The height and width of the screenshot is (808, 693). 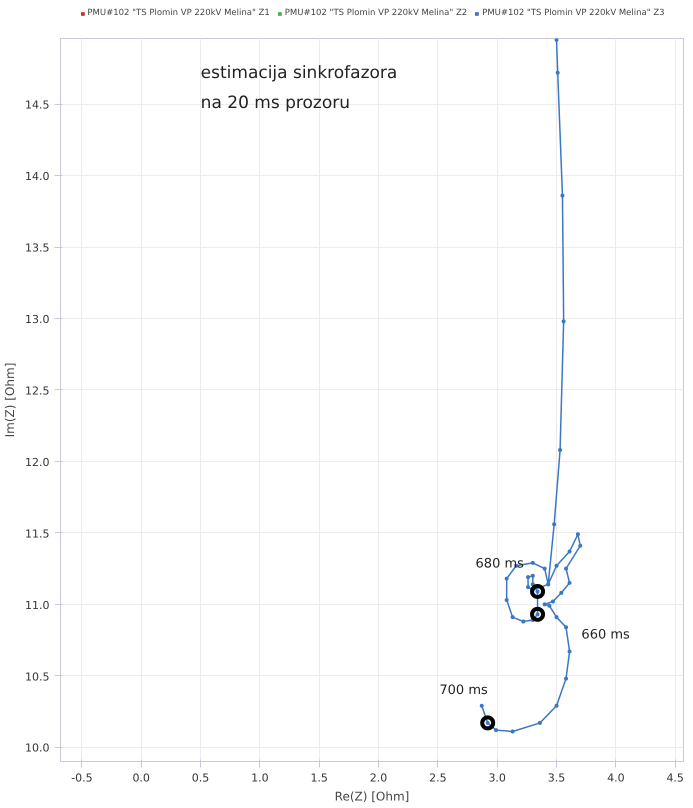 What do you see at coordinates (37, 319) in the screenshot?
I see `y-tick-label: 13.0` at bounding box center [37, 319].